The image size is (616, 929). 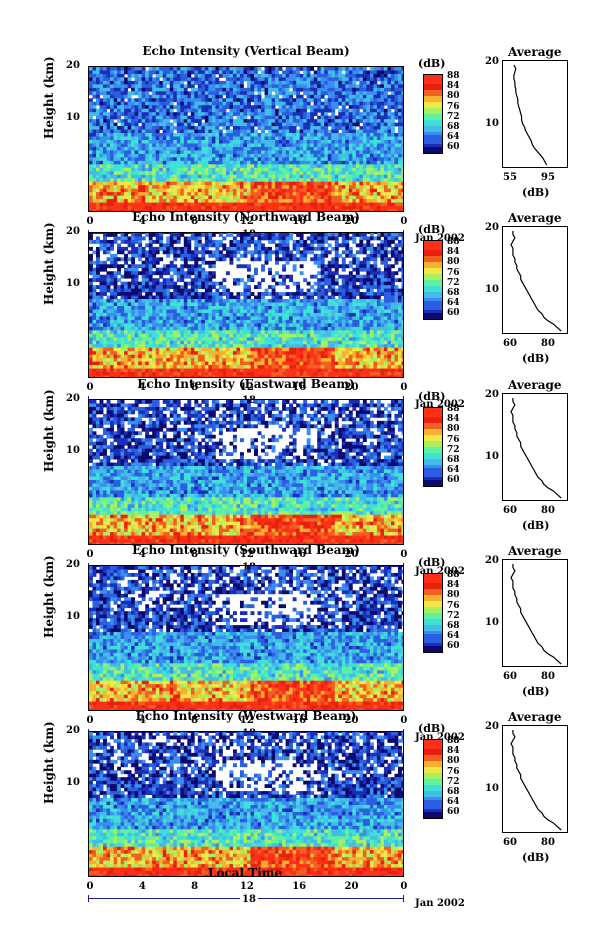 What do you see at coordinates (453, 116) in the screenshot?
I see `colorbar-tick: 72` at bounding box center [453, 116].